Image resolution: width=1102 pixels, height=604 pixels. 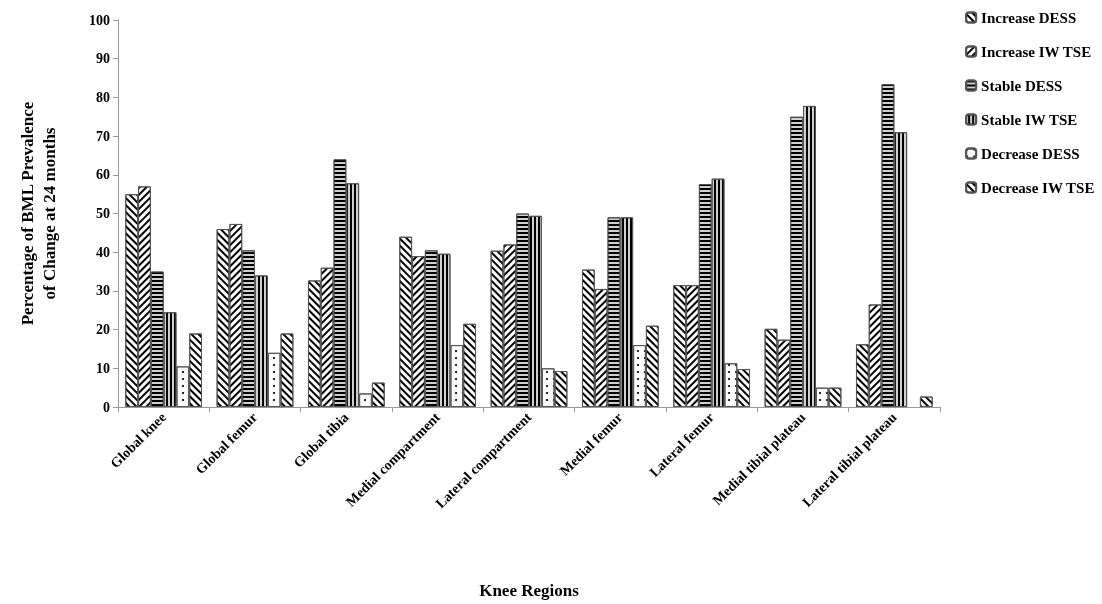 What do you see at coordinates (103, 213) in the screenshot?
I see `y-tick-label: 50` at bounding box center [103, 213].